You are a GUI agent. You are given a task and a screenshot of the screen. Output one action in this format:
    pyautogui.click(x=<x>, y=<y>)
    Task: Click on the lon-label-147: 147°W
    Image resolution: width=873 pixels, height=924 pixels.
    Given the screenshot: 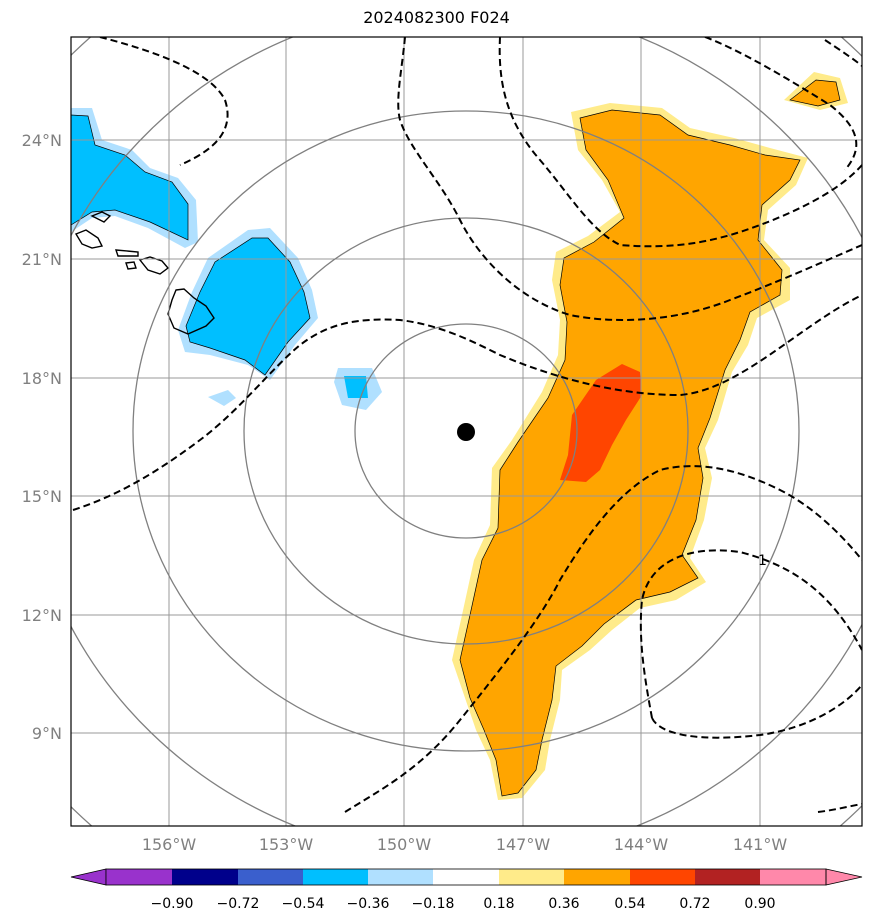 What is the action you would take?
    pyautogui.click(x=523, y=844)
    